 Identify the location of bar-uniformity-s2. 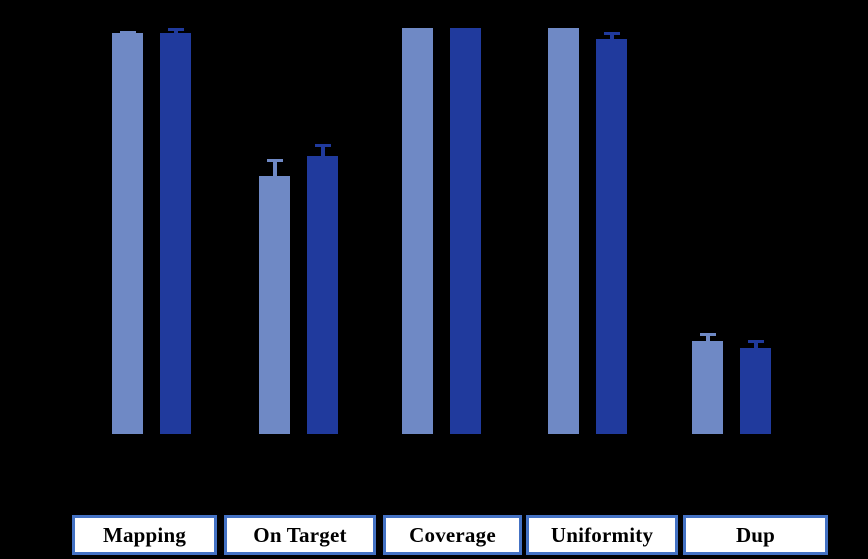
(611, 236).